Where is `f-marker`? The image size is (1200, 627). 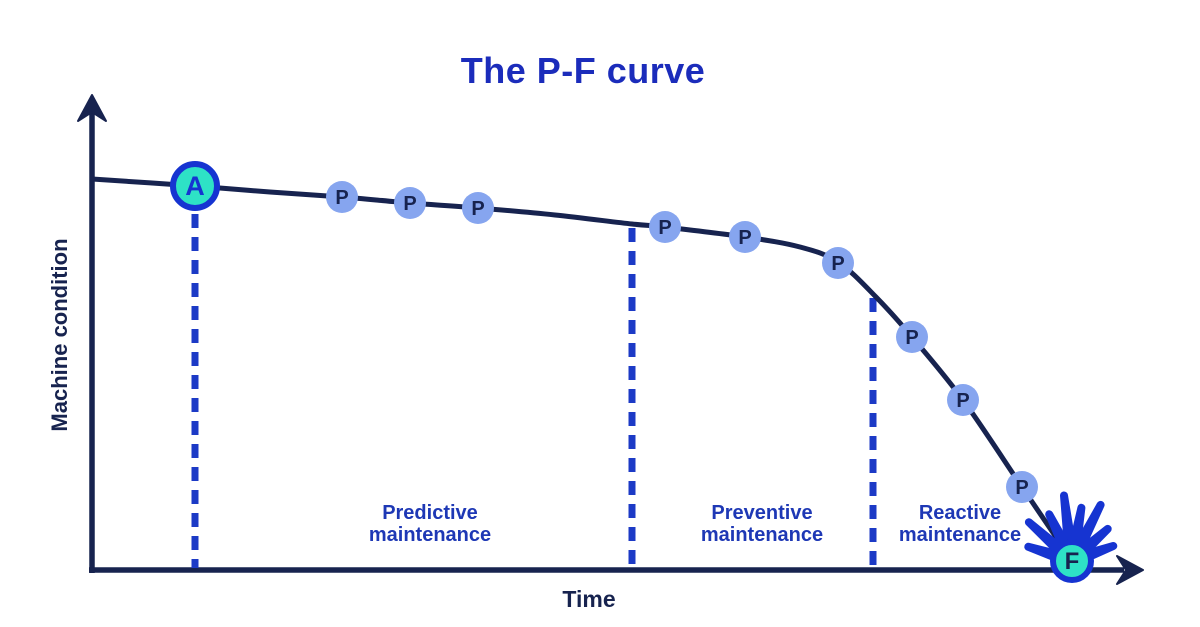
f-marker is located at coordinates (1072, 561).